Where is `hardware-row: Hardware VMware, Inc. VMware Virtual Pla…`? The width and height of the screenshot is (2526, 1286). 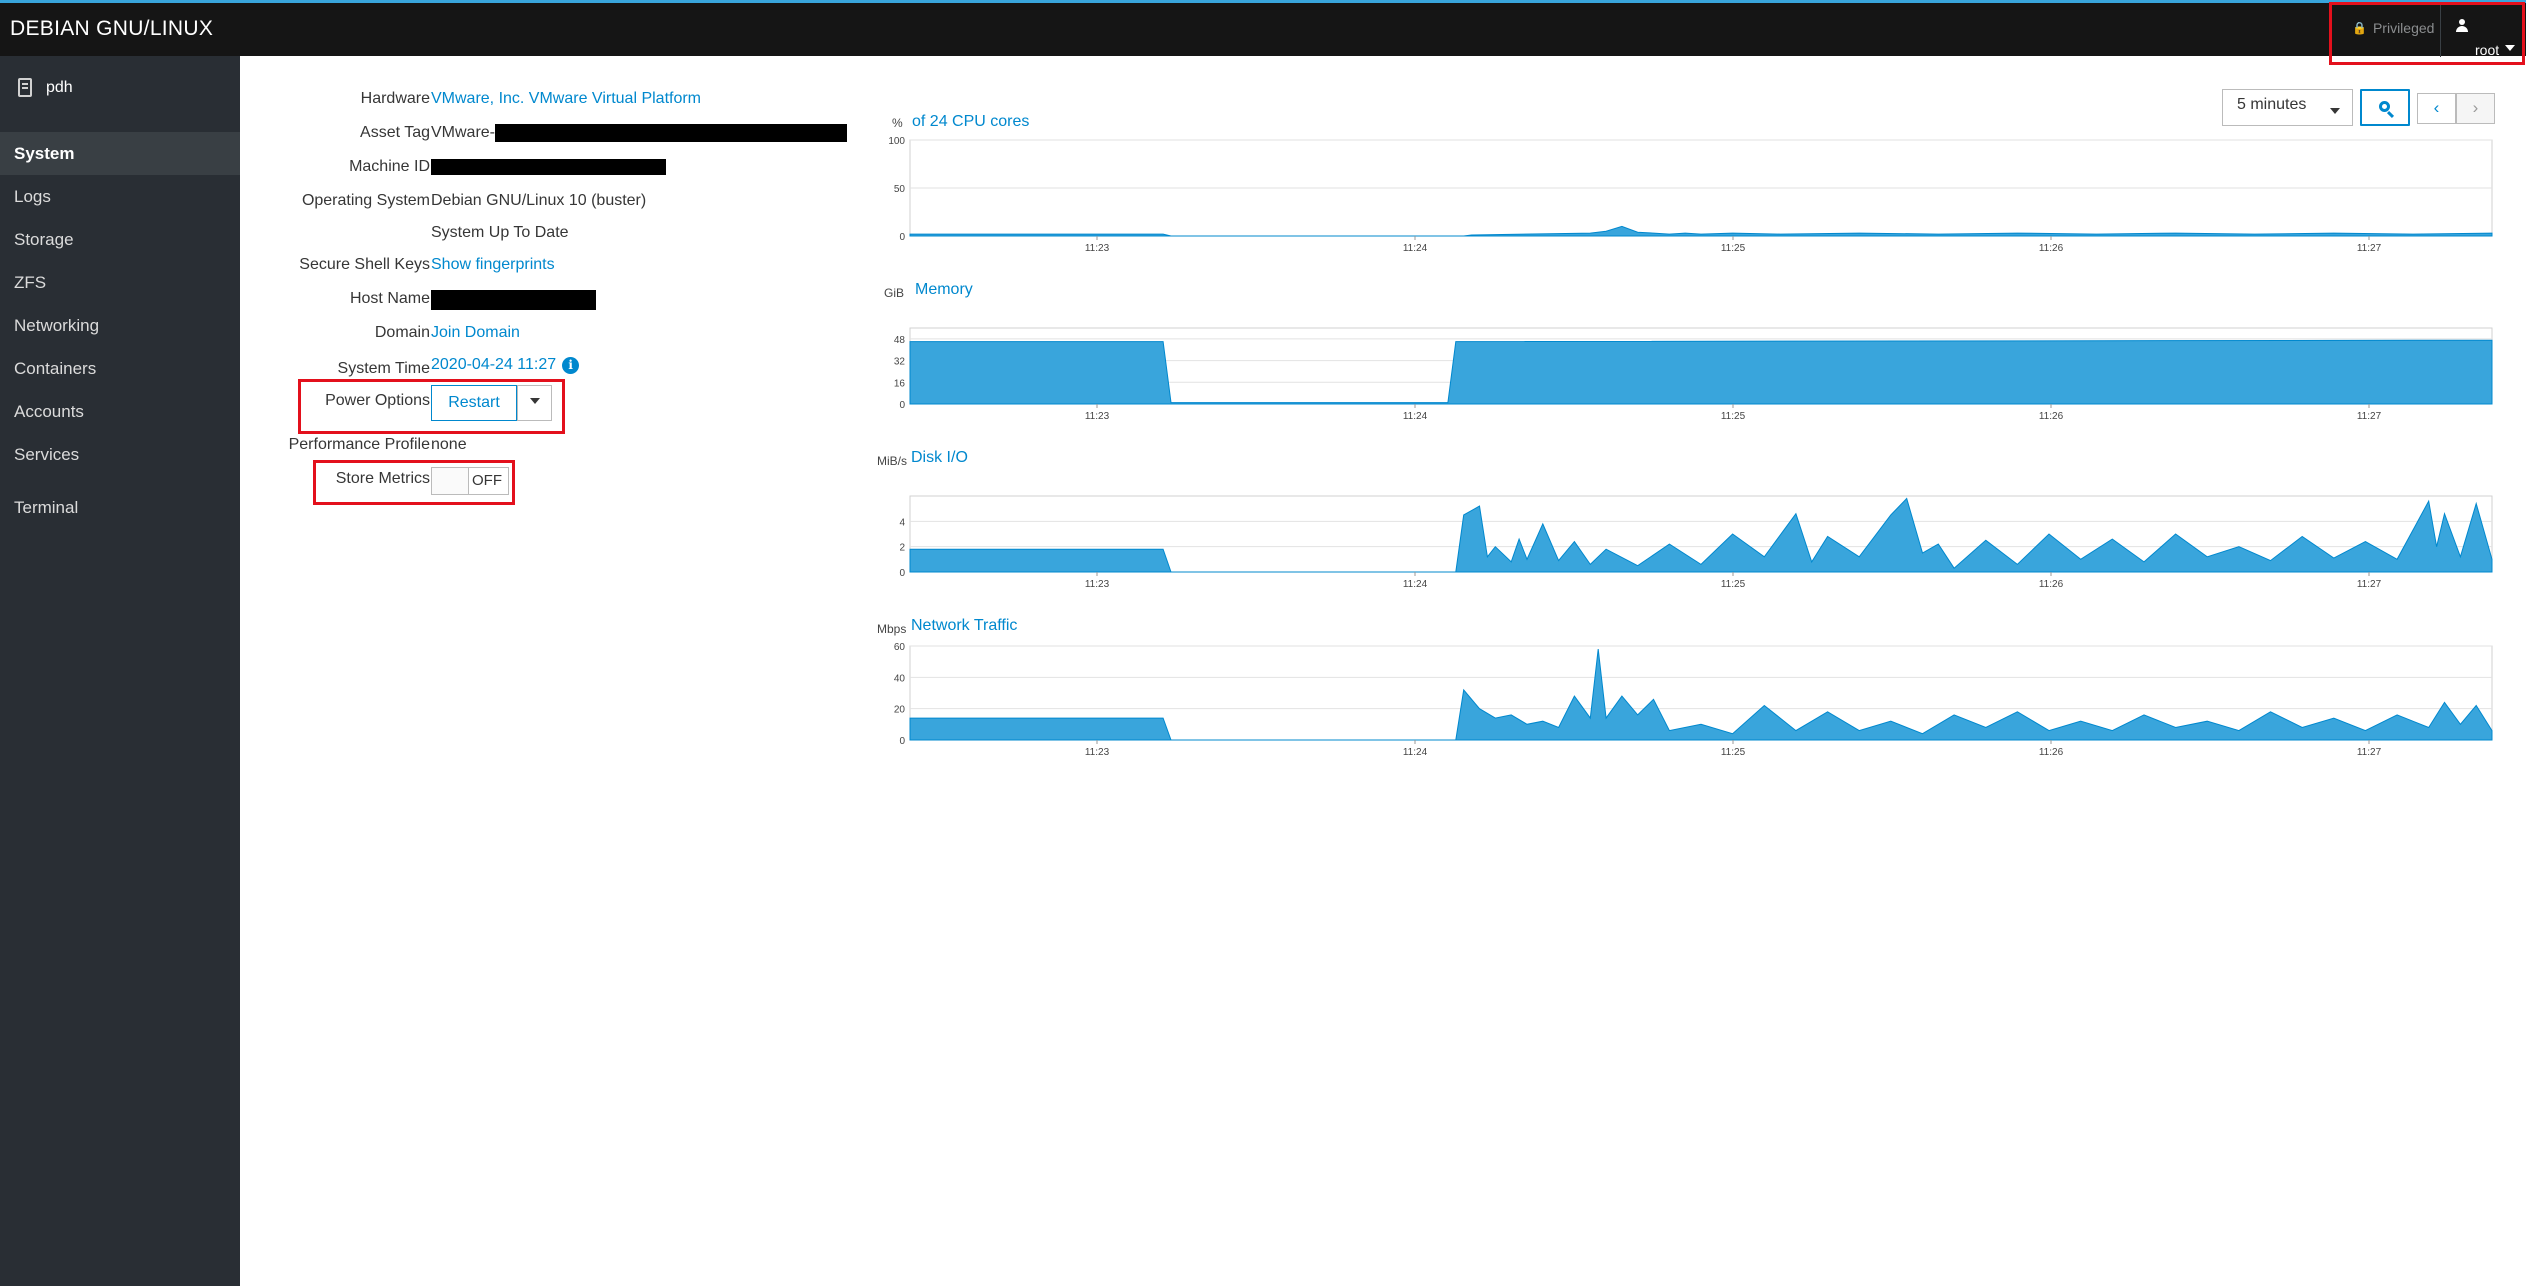 hardware-row: Hardware VMware, Inc. VMware Virtual Pla… is located at coordinates (555, 103).